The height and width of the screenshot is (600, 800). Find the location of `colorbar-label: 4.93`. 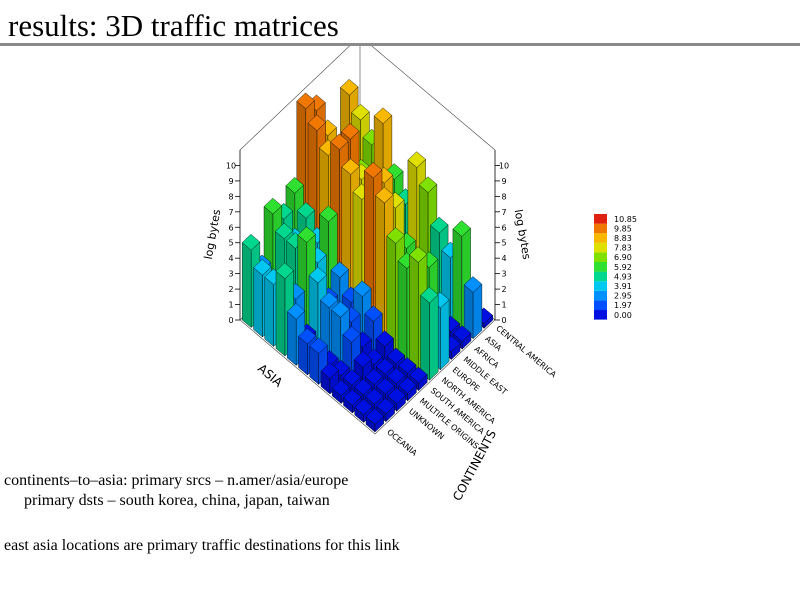

colorbar-label: 4.93 is located at coordinates (623, 276).